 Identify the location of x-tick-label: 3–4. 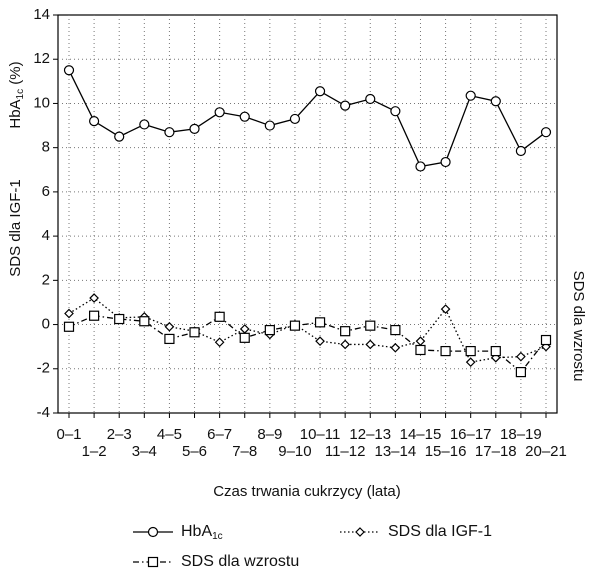
(144, 451).